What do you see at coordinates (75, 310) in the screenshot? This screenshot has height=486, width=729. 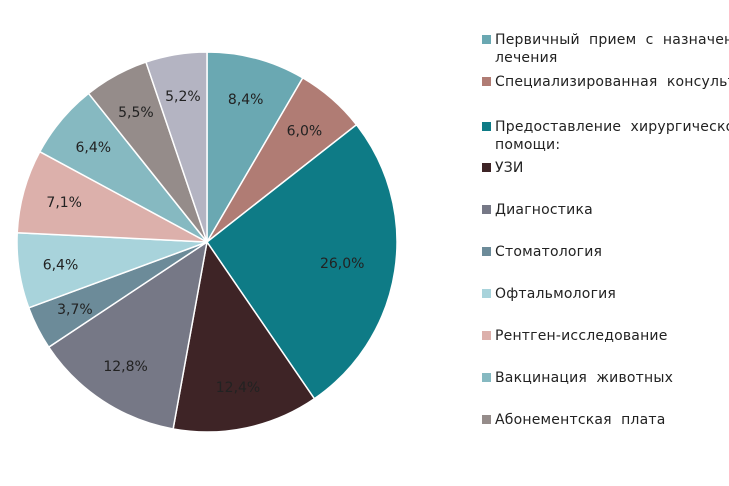 I see `slice-value-label: 3,7%` at bounding box center [75, 310].